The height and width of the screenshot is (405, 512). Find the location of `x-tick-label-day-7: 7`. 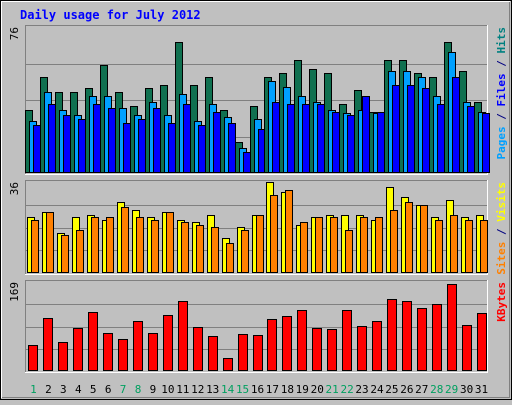

x-tick-label-day-7: 7 is located at coordinates (123, 389).